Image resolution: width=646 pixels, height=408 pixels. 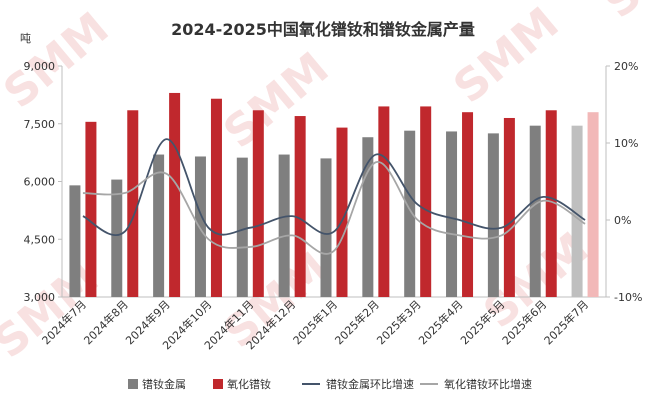 What do you see at coordinates (75, 241) in the screenshot?
I see `bar-镨钕金属-2024年7月` at bounding box center [75, 241].